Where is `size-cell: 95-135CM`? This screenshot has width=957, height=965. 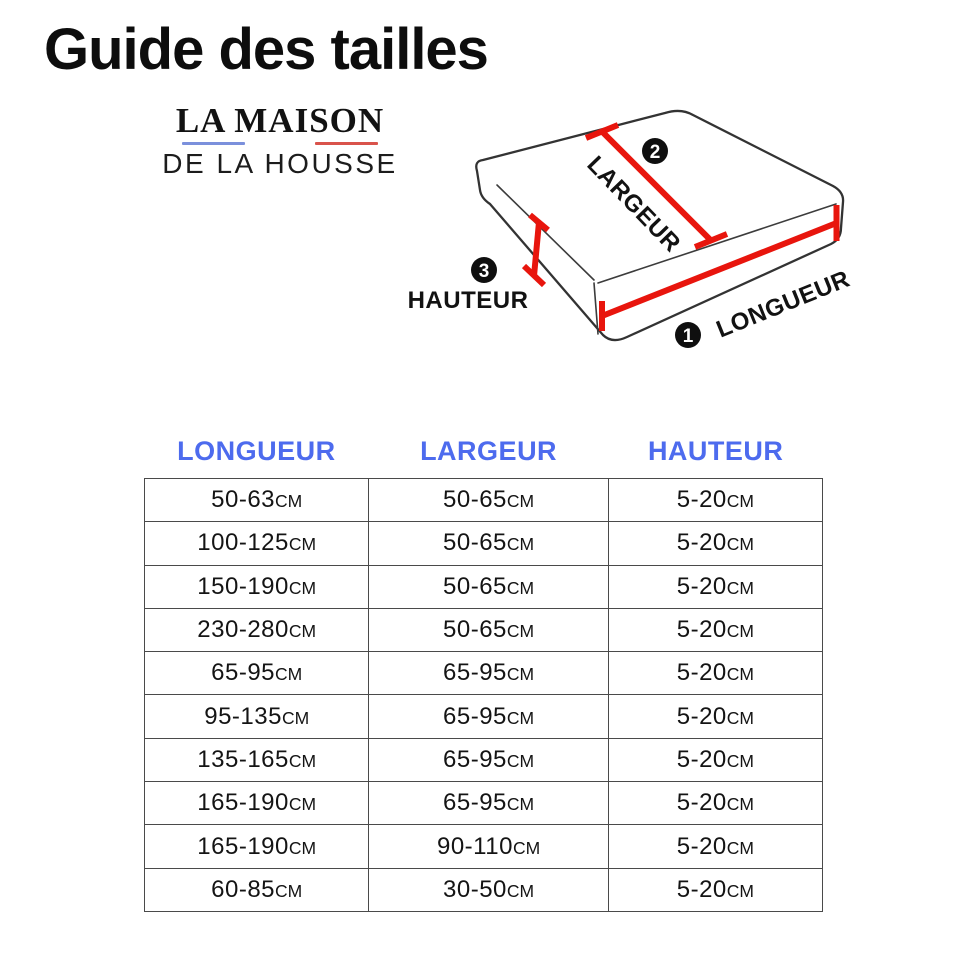
size-cell: 95-135CM is located at coordinates (256, 716).